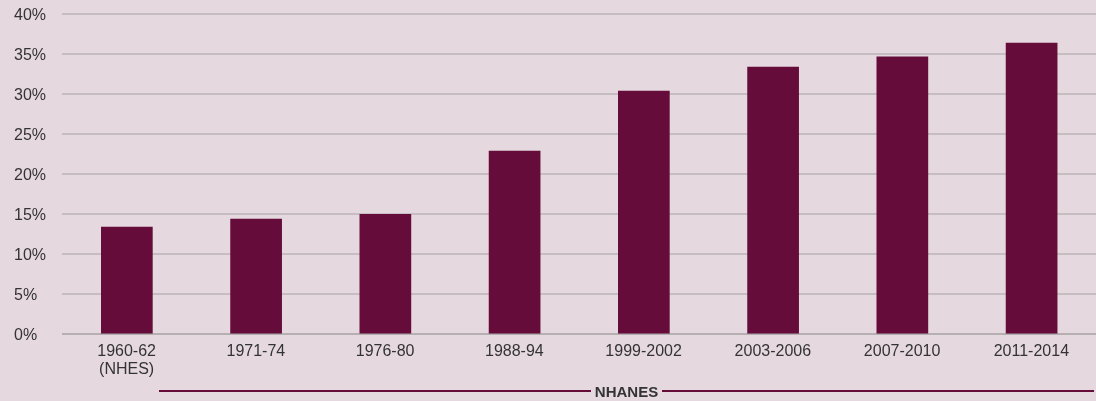  Describe the element at coordinates (26, 334) in the screenshot. I see `y-tick-label: 0%` at that location.